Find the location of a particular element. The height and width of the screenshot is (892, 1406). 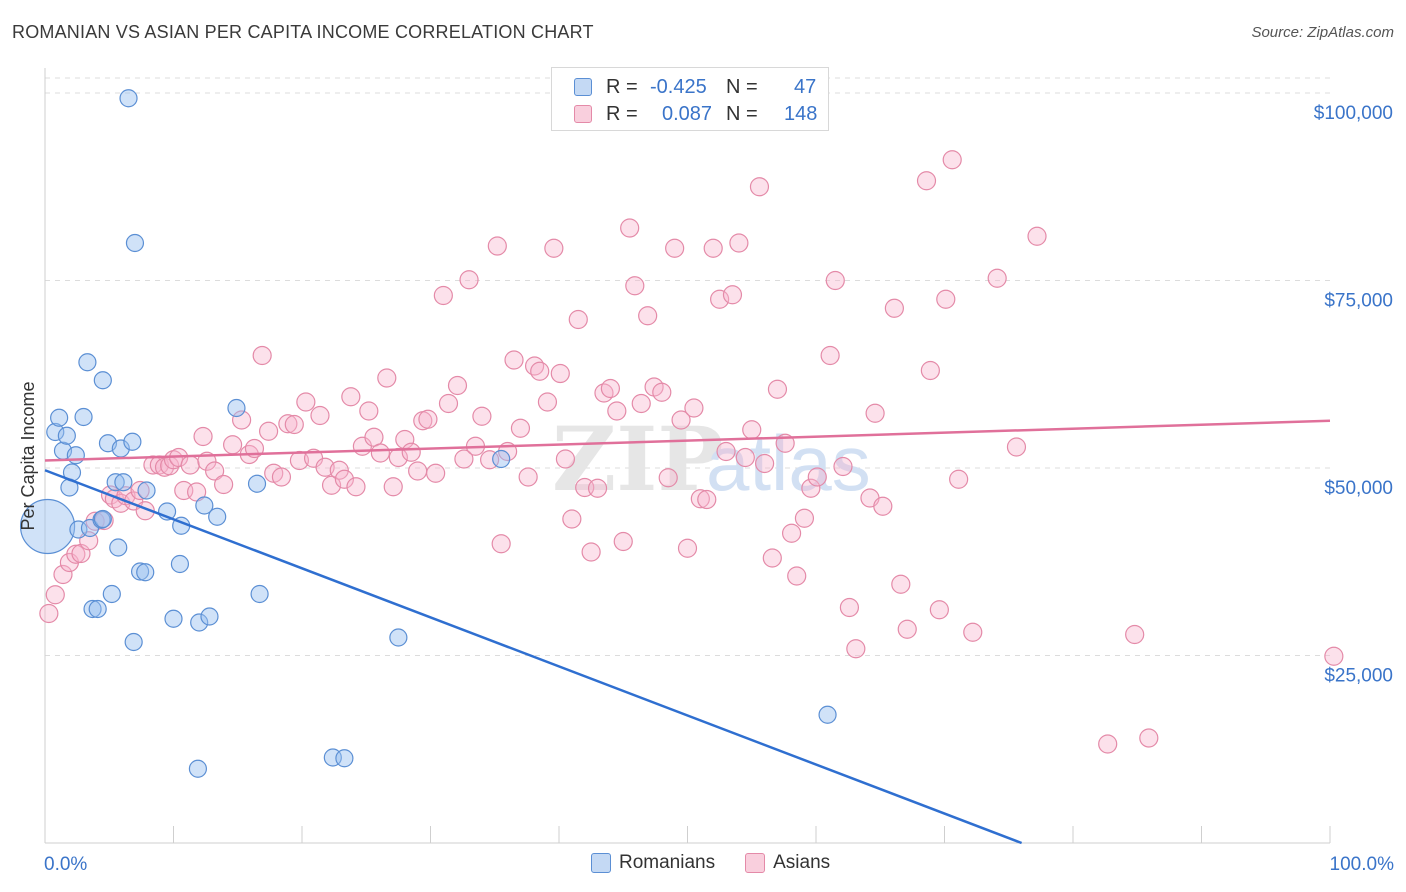

y-axis-title: Per Capita Income is located at coordinates (28, 455).